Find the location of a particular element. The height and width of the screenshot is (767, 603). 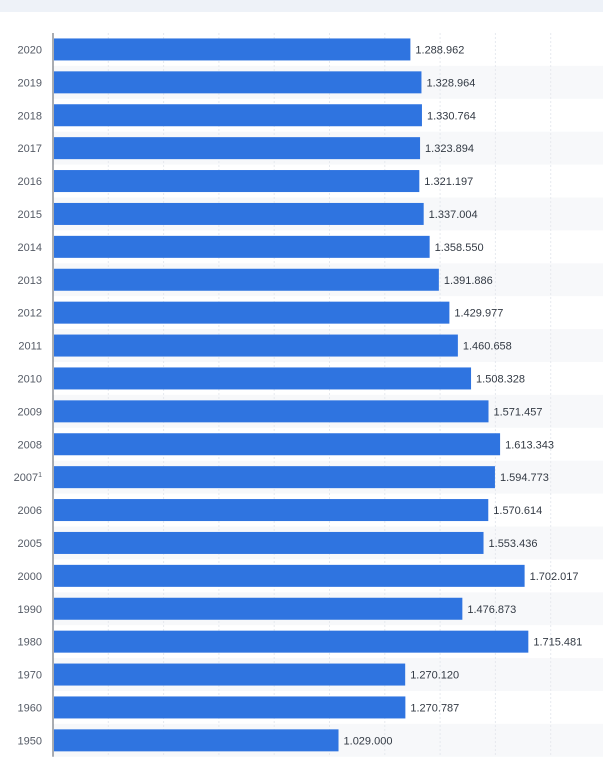

category-label: 1970 is located at coordinates (30, 676).